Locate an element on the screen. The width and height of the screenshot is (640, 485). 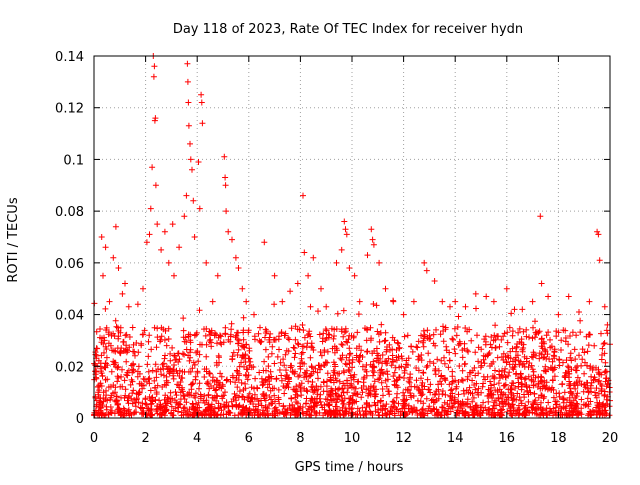
x-tick-label: 10 is located at coordinates (352, 438).